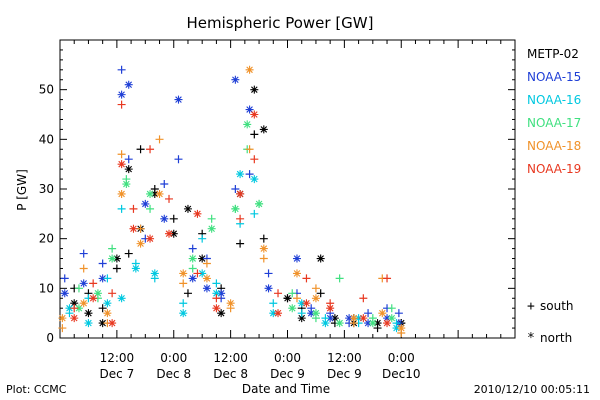  What do you see at coordinates (46, 90) in the screenshot?
I see `y-tick-label: 50` at bounding box center [46, 90].